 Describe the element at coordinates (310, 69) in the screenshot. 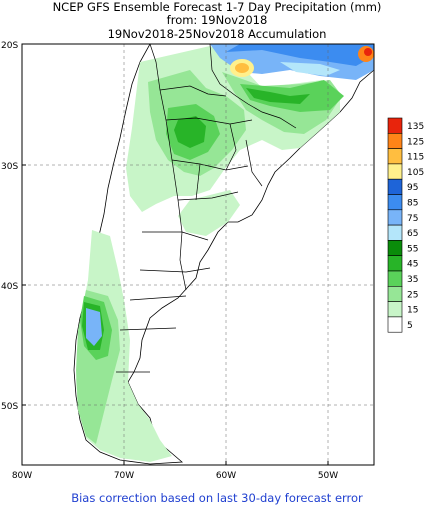

I see `precip-zone-cyan` at that location.